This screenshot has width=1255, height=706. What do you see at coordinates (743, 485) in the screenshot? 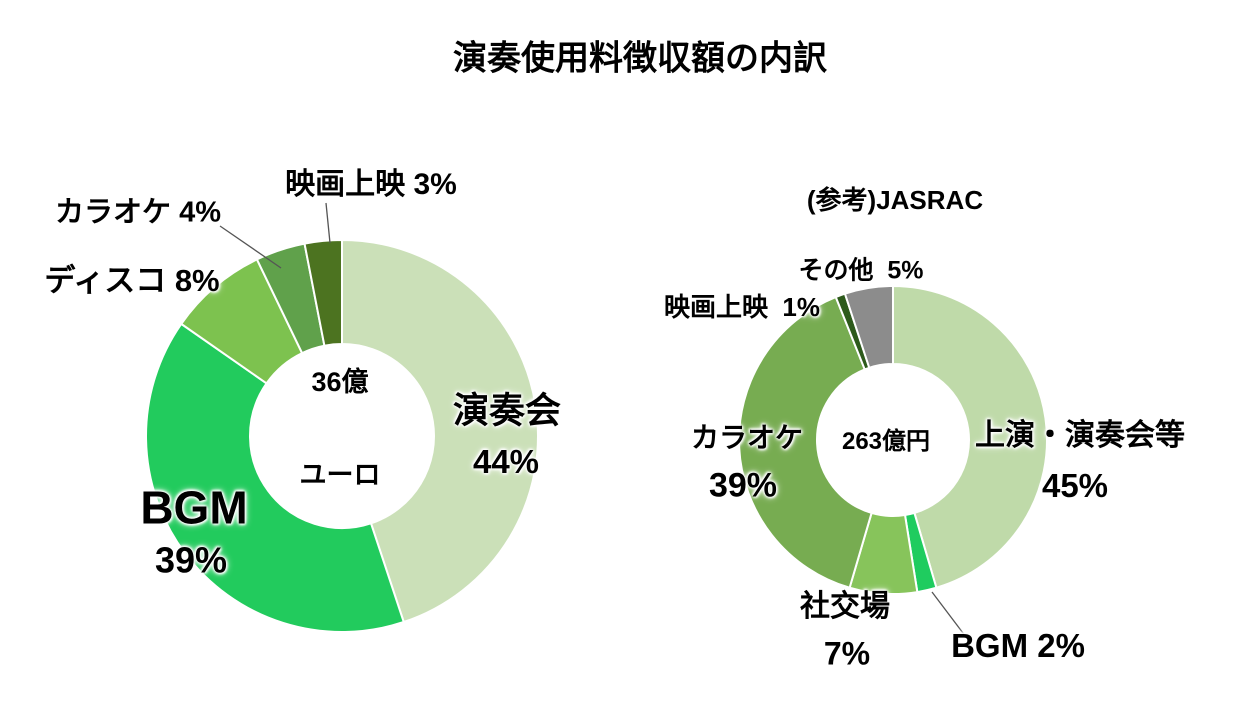
I see `label-karaoke-pct-right: 39%` at bounding box center [743, 485].